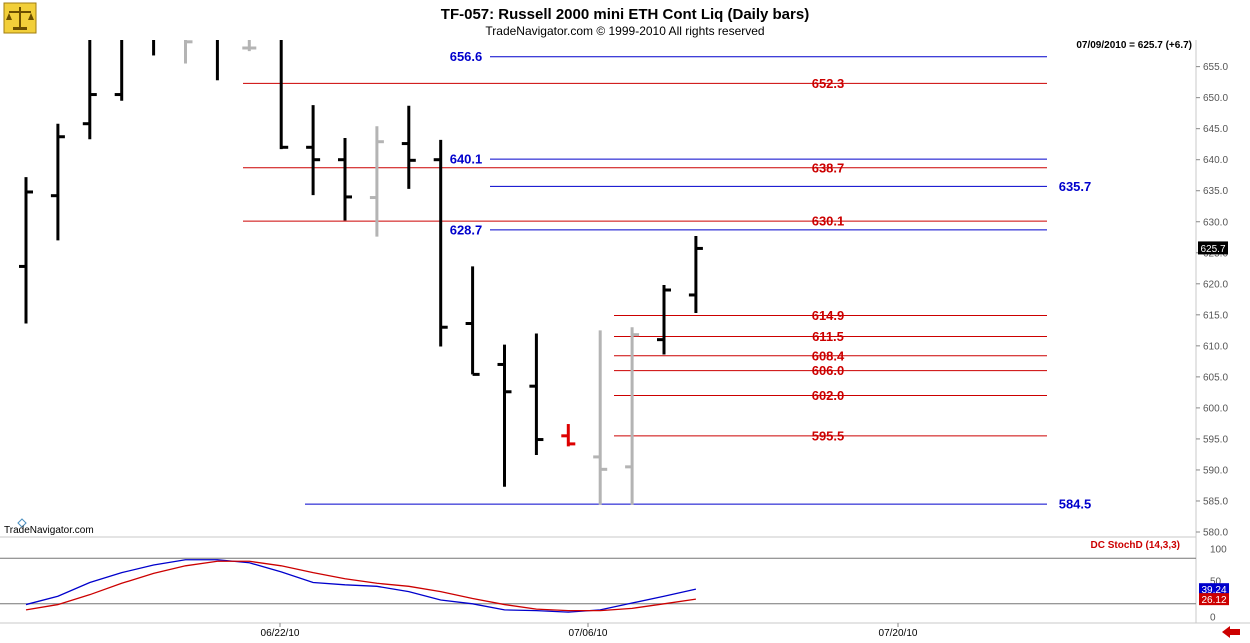 The height and width of the screenshot is (643, 1250). I want to click on price-tick-label: 605.0, so click(1215, 377).